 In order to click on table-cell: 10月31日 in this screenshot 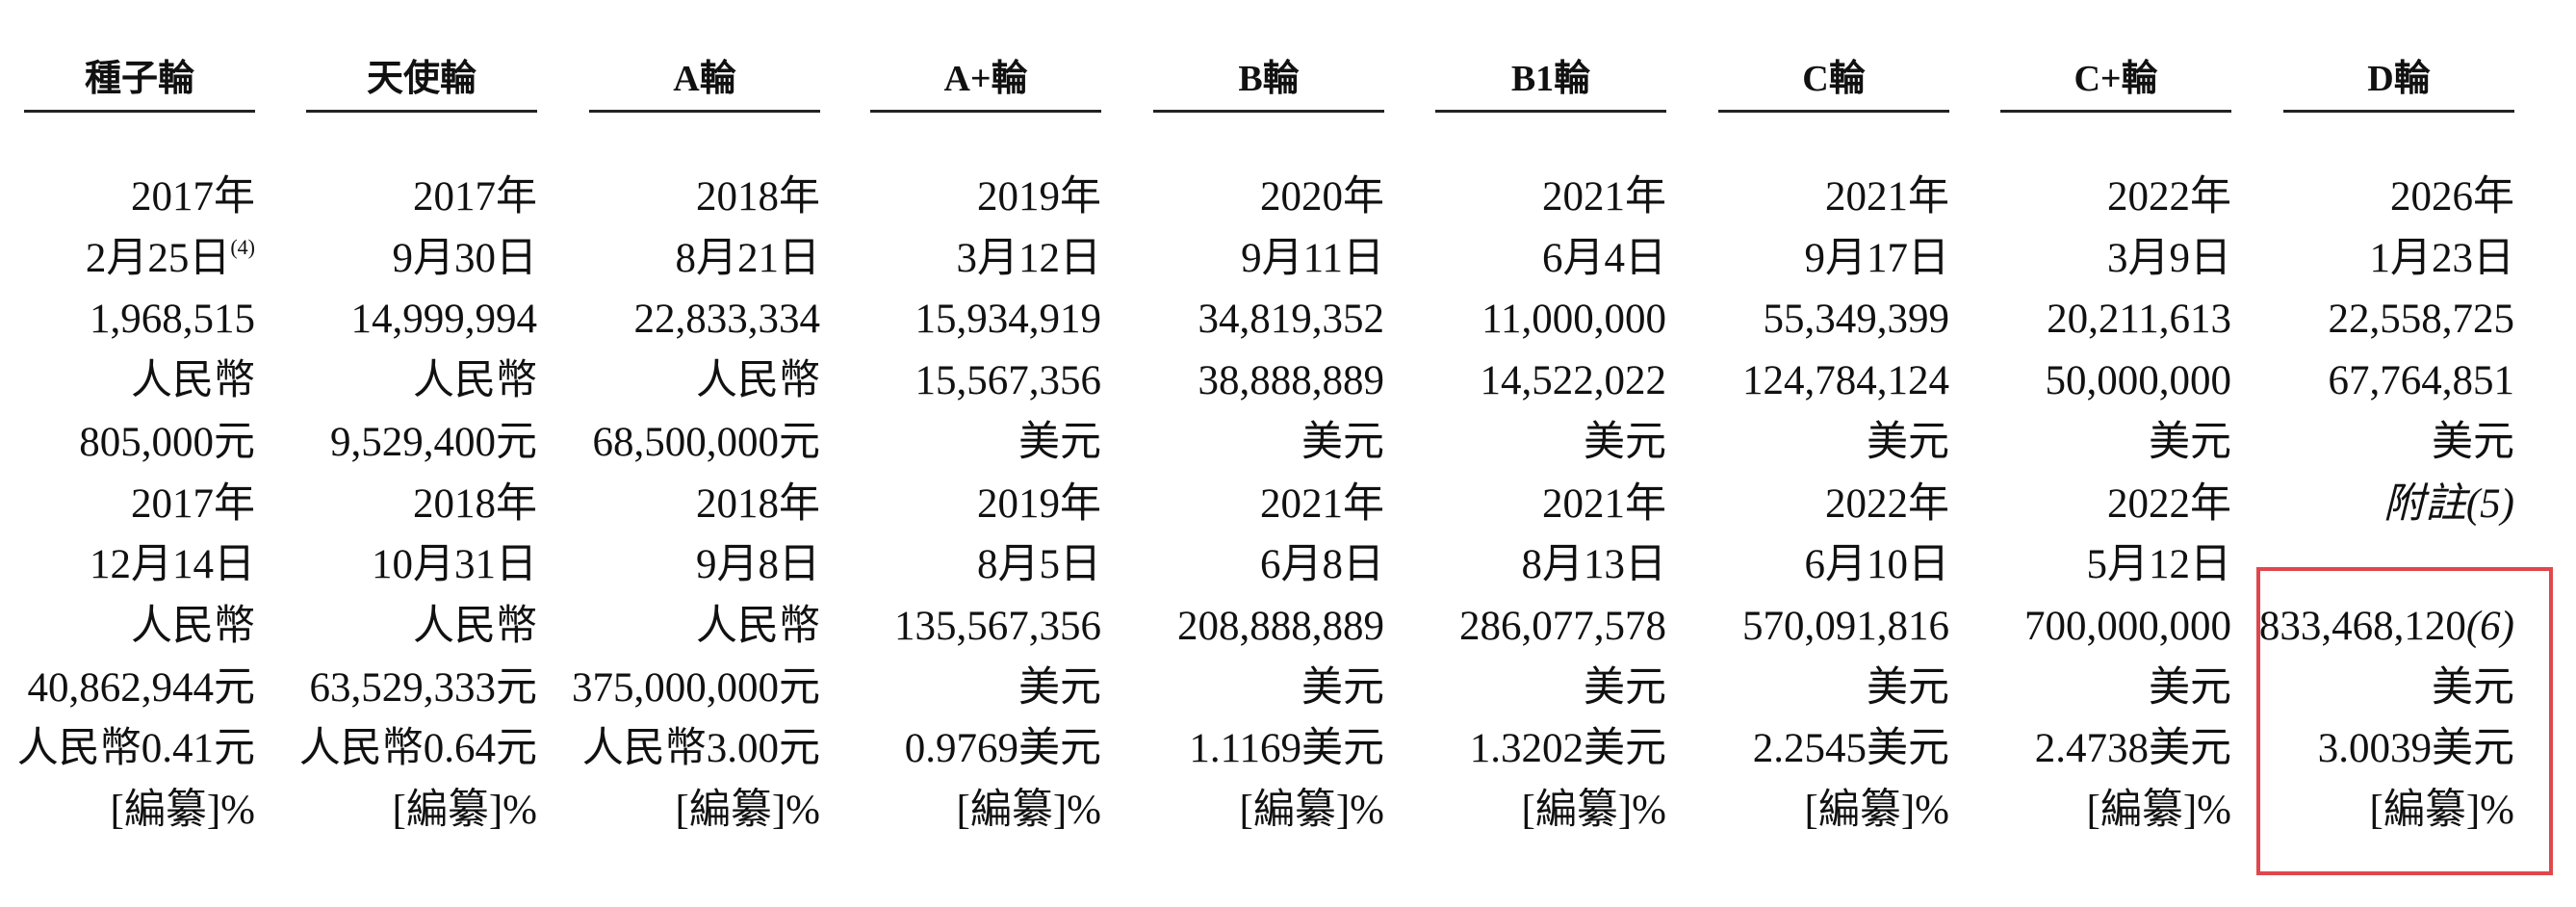, I will do `click(455, 565)`.